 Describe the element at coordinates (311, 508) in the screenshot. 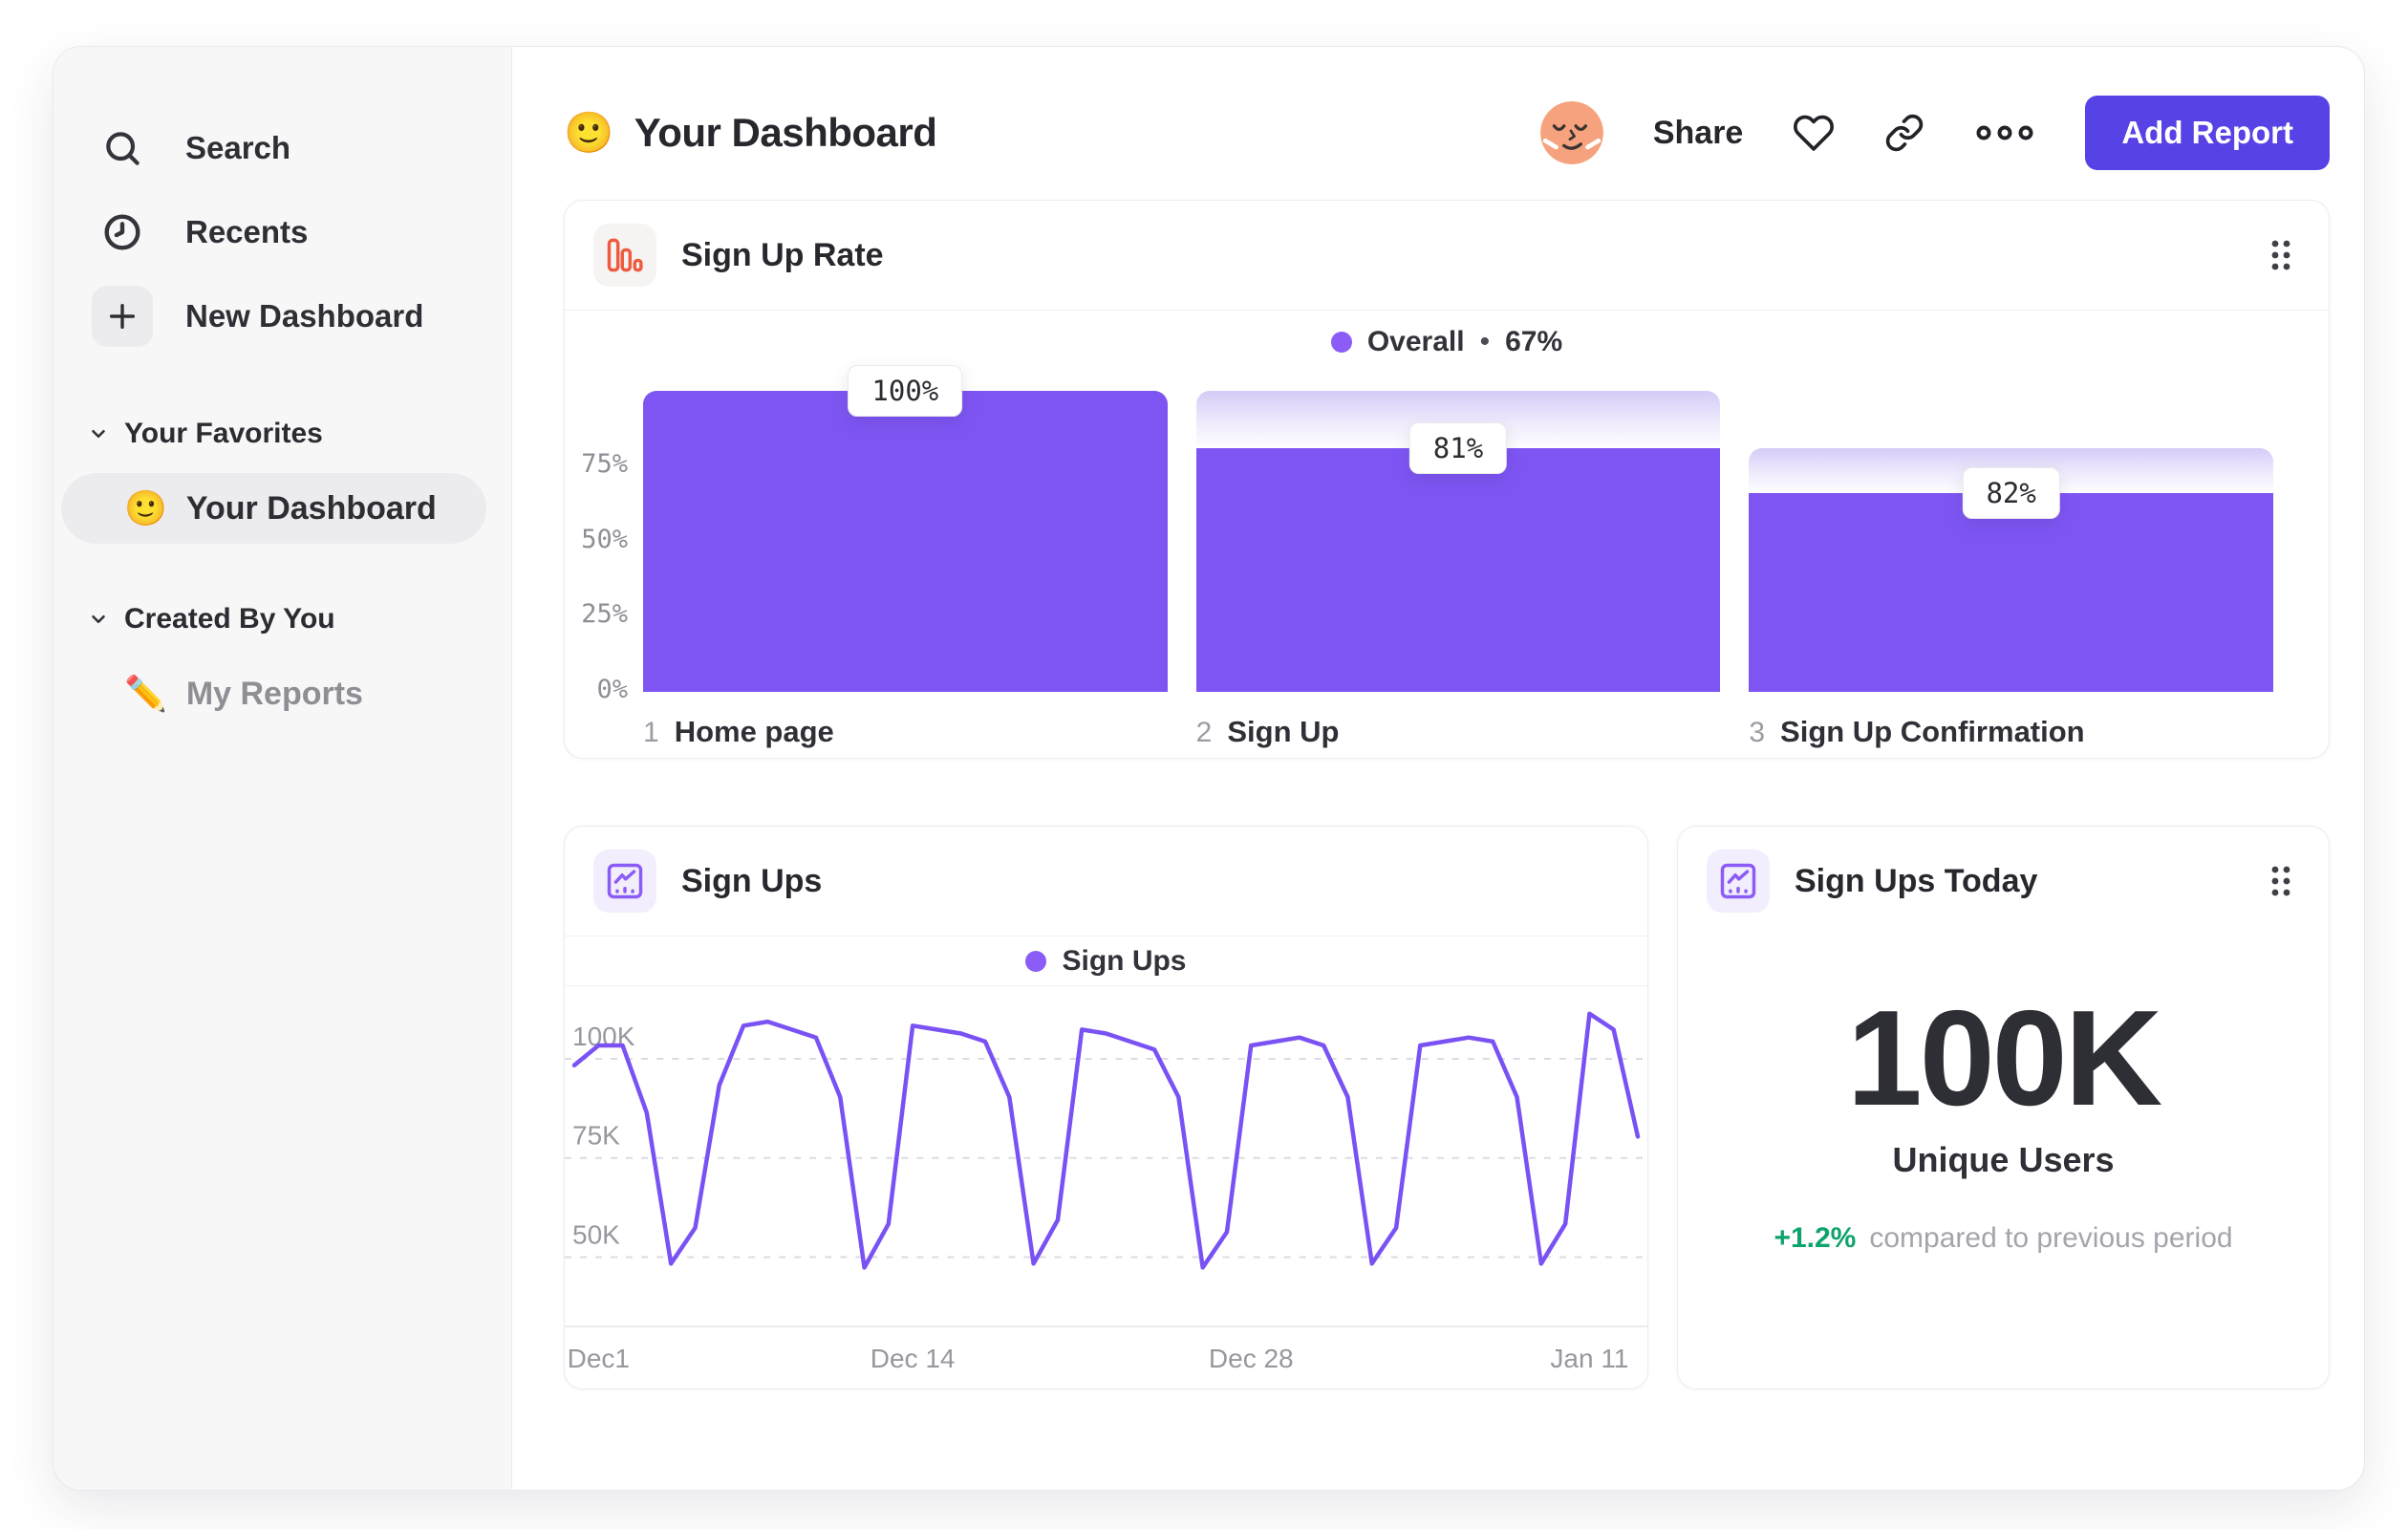

I see `sidebar-item-label: Your Dashboard` at that location.